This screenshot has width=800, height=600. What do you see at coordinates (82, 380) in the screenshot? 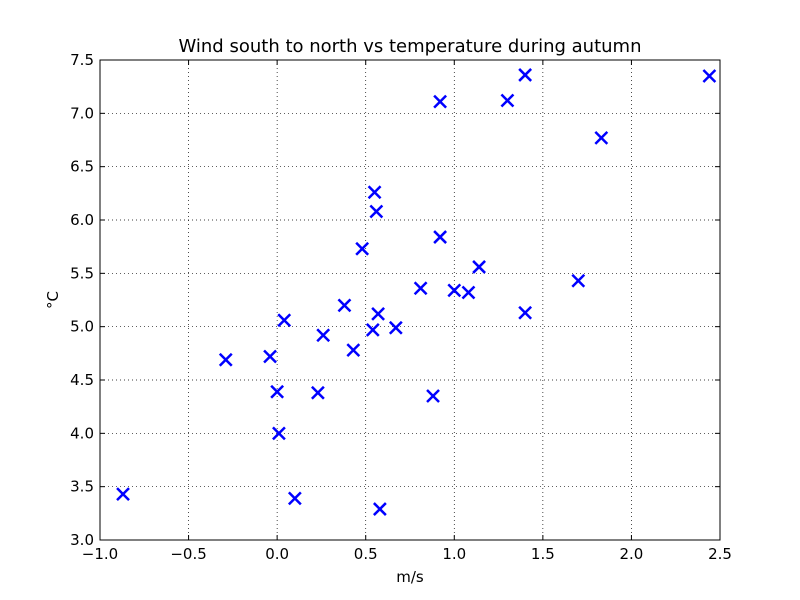
I see `y-tick-label: 4.5` at bounding box center [82, 380].